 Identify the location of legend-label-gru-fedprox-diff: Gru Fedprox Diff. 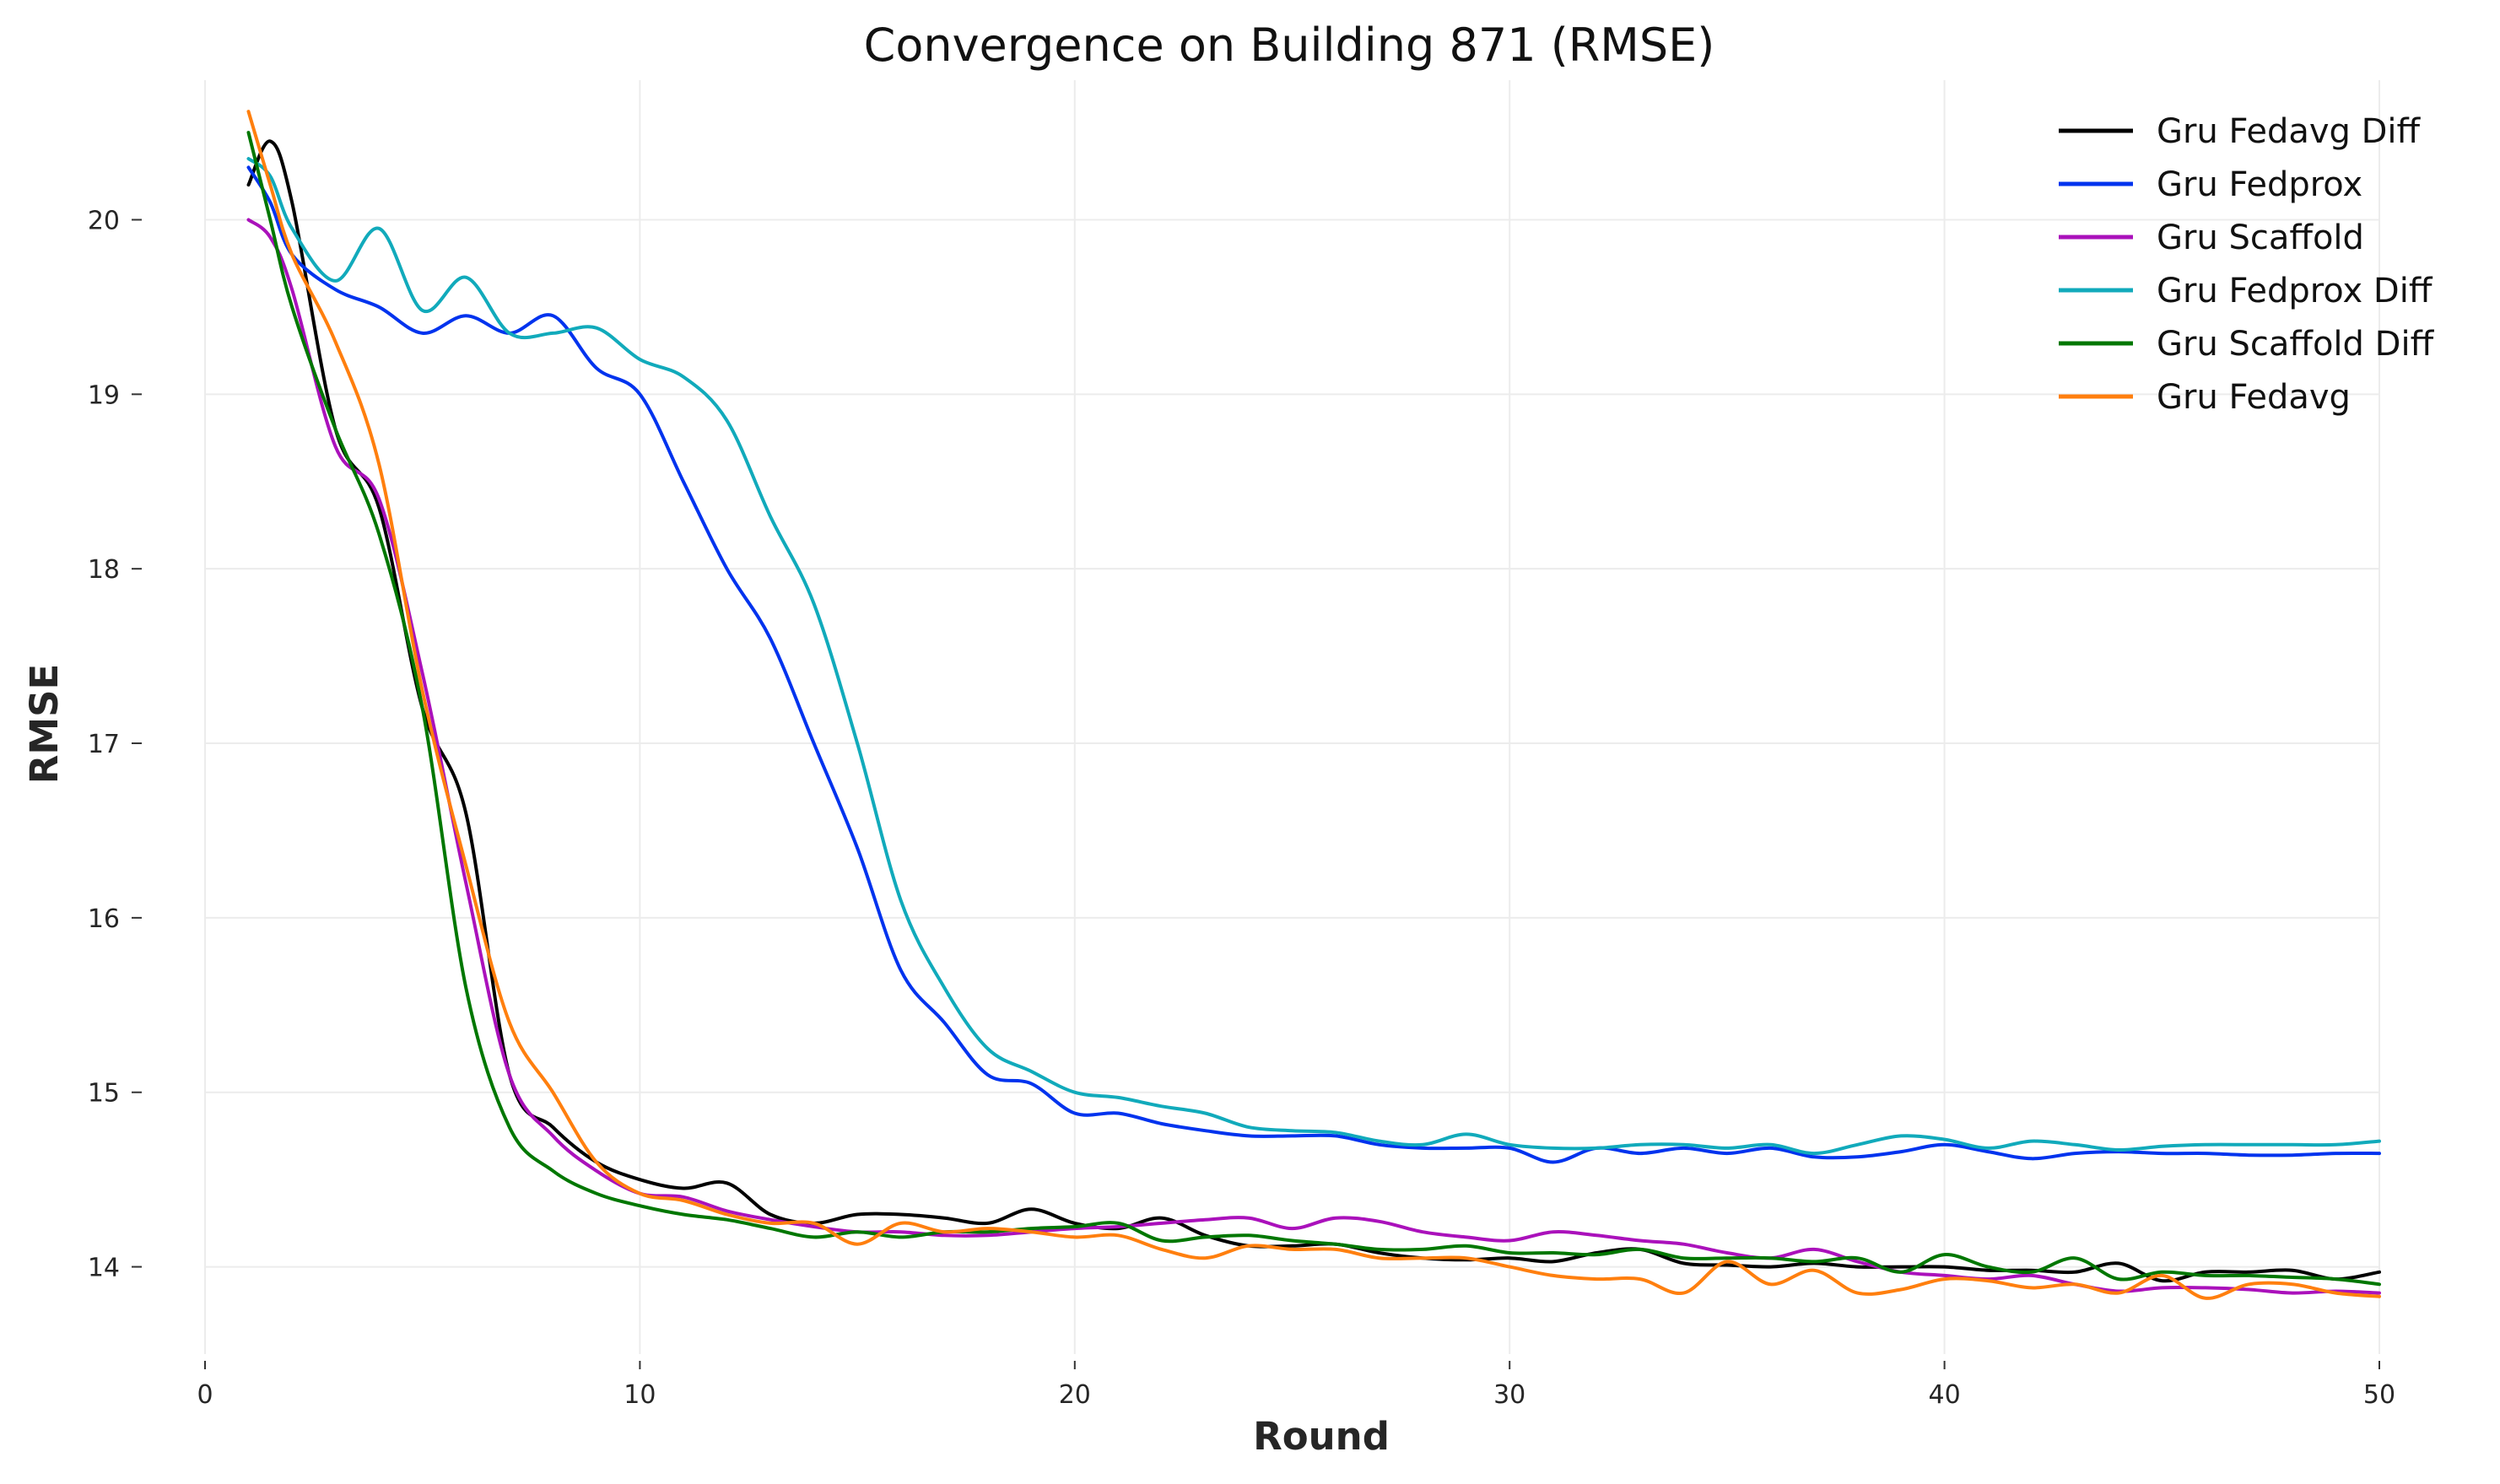
(2295, 291).